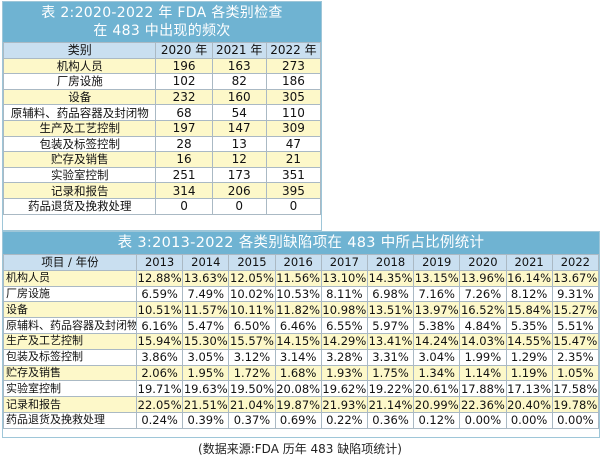 The height and width of the screenshot is (460, 600). I want to click on table3-value-cell: 13.10%, so click(344, 278).